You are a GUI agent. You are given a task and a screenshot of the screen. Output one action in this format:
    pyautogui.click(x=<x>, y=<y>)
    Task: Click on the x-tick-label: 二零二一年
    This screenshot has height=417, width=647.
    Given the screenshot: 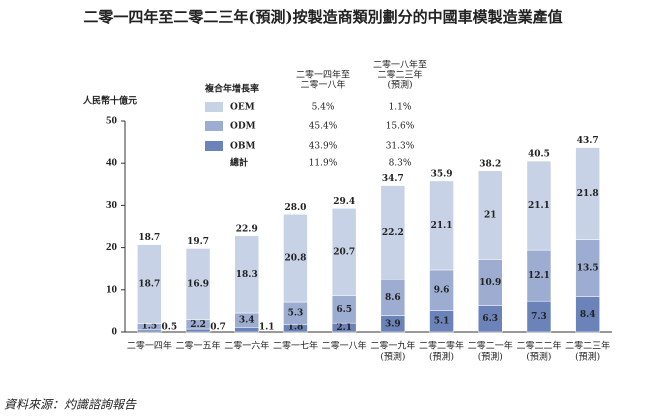 What is the action you would take?
    pyautogui.click(x=490, y=346)
    